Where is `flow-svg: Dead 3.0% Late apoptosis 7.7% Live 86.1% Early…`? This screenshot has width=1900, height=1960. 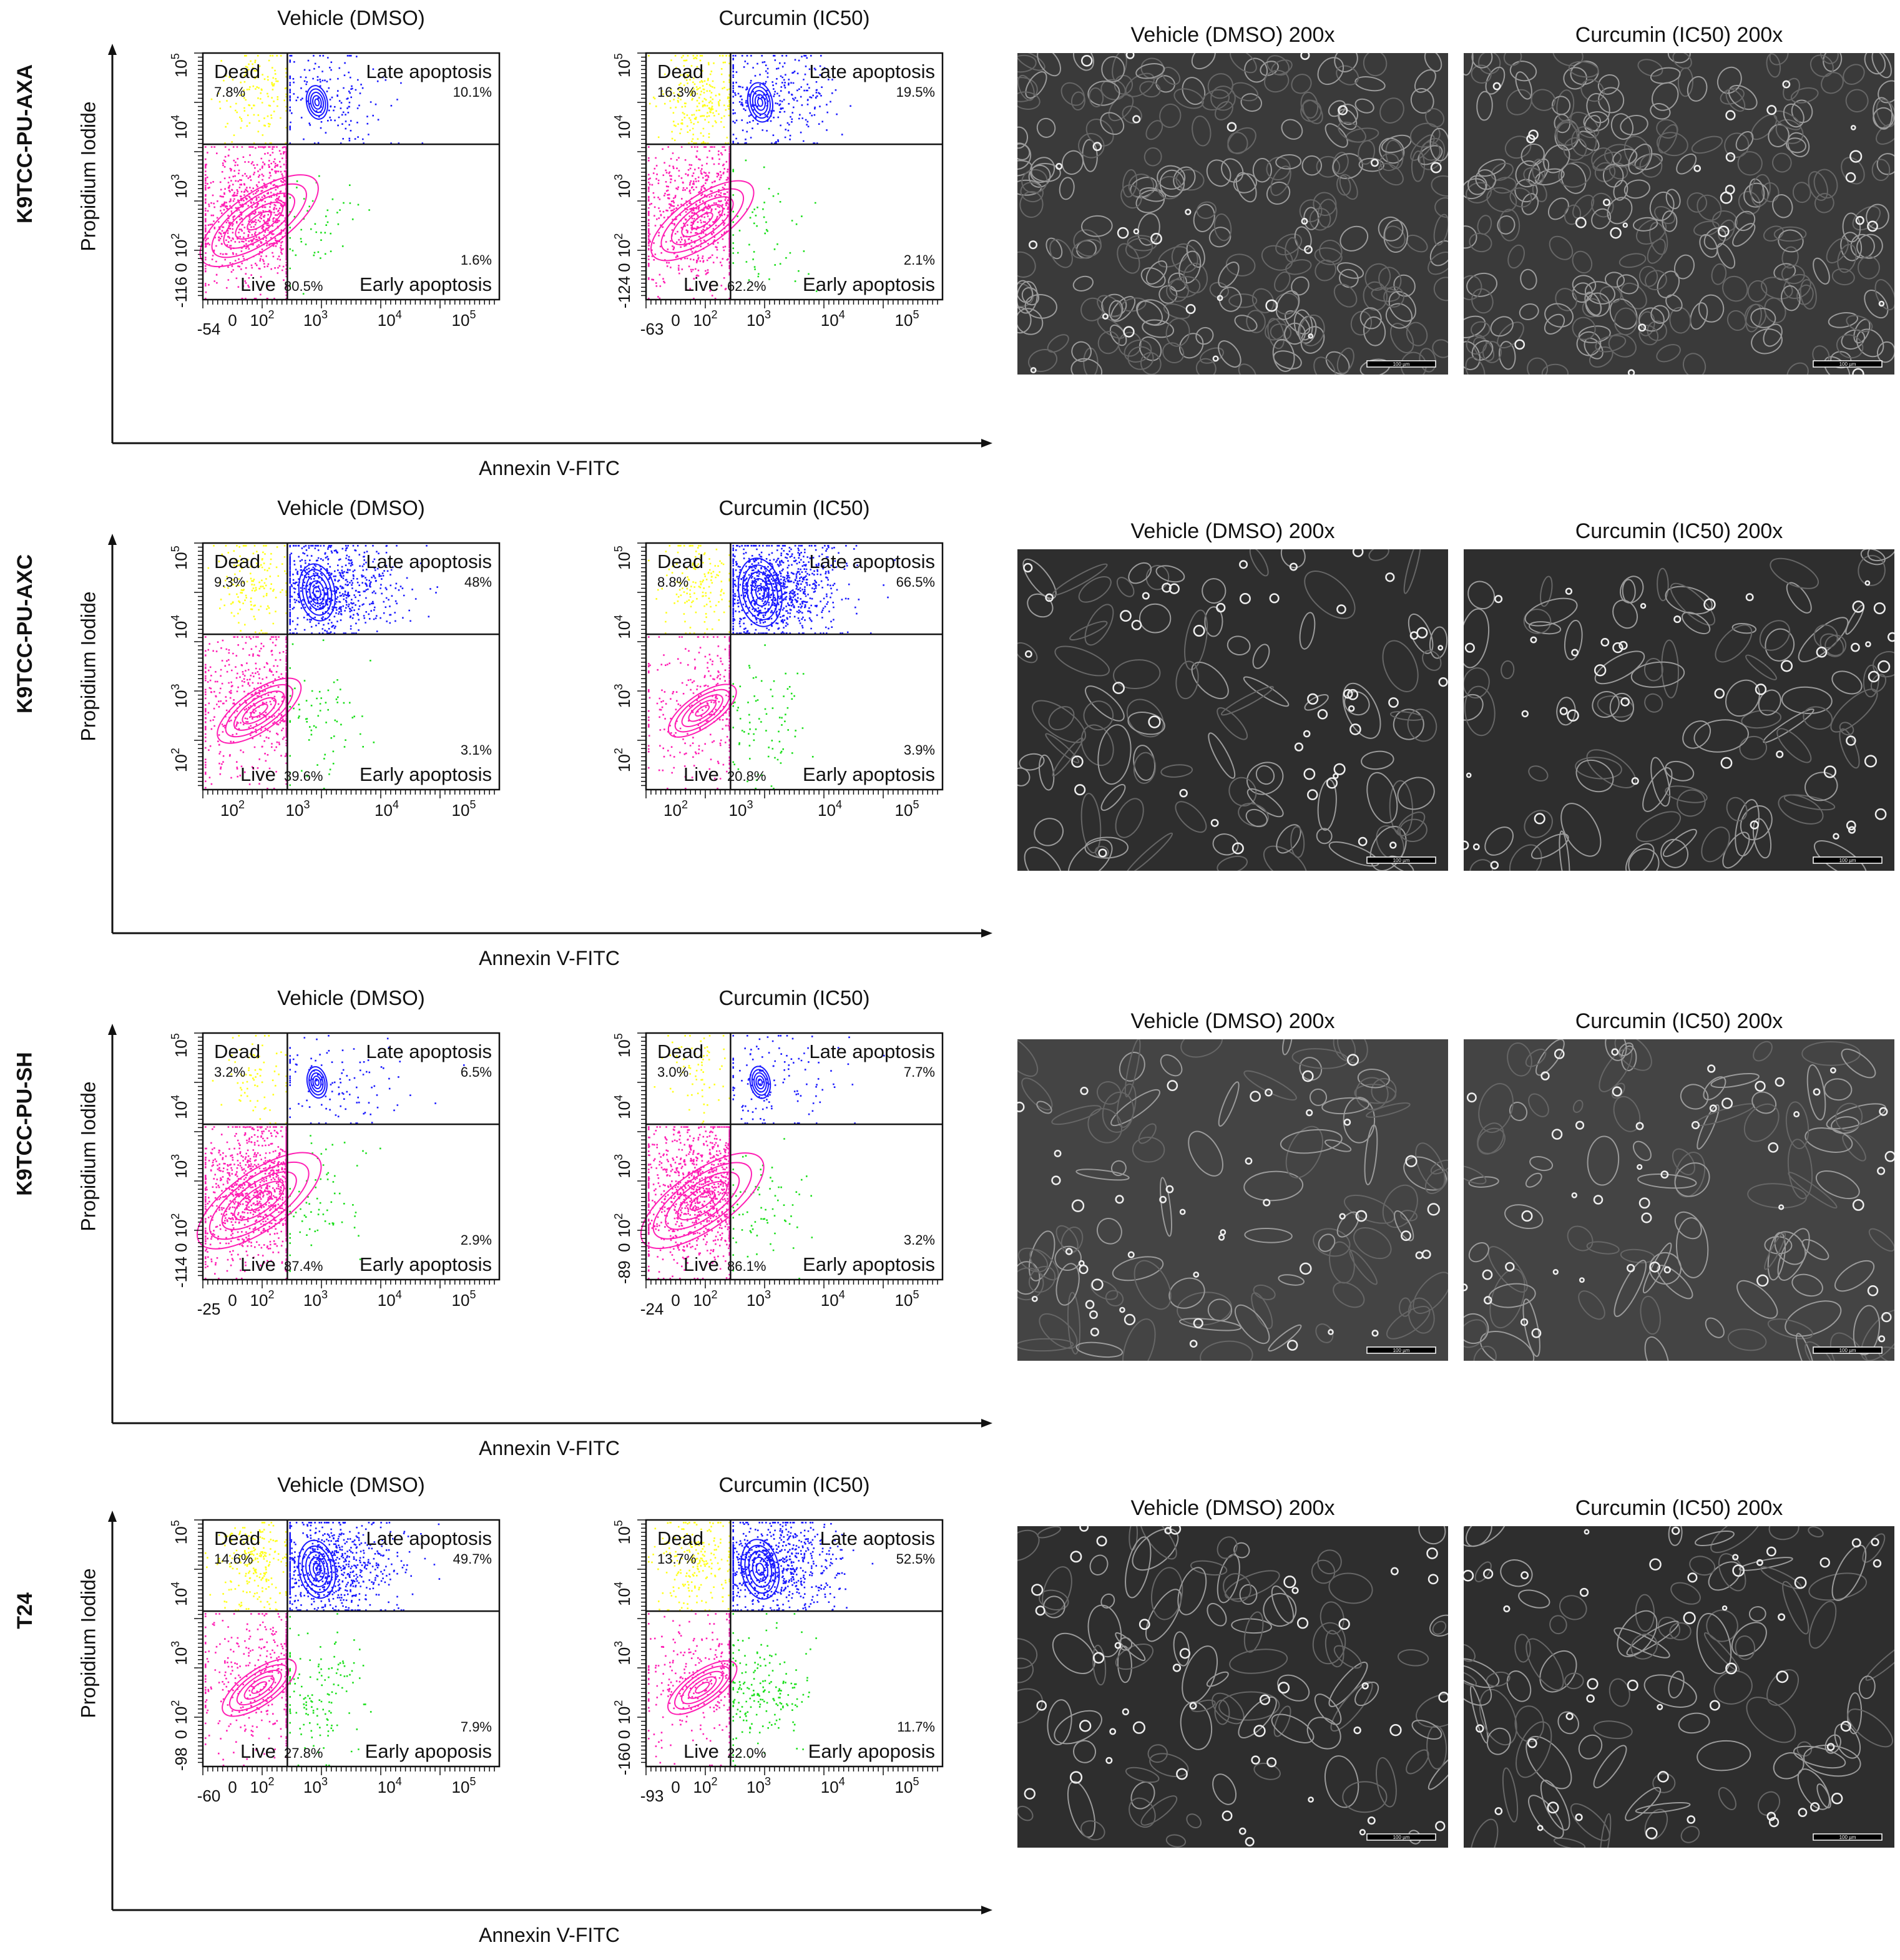
flow-svg: Dead 3.0% Late apoptosis 7.7% Live 86.1% Early… is located at coordinates (778, 1175).